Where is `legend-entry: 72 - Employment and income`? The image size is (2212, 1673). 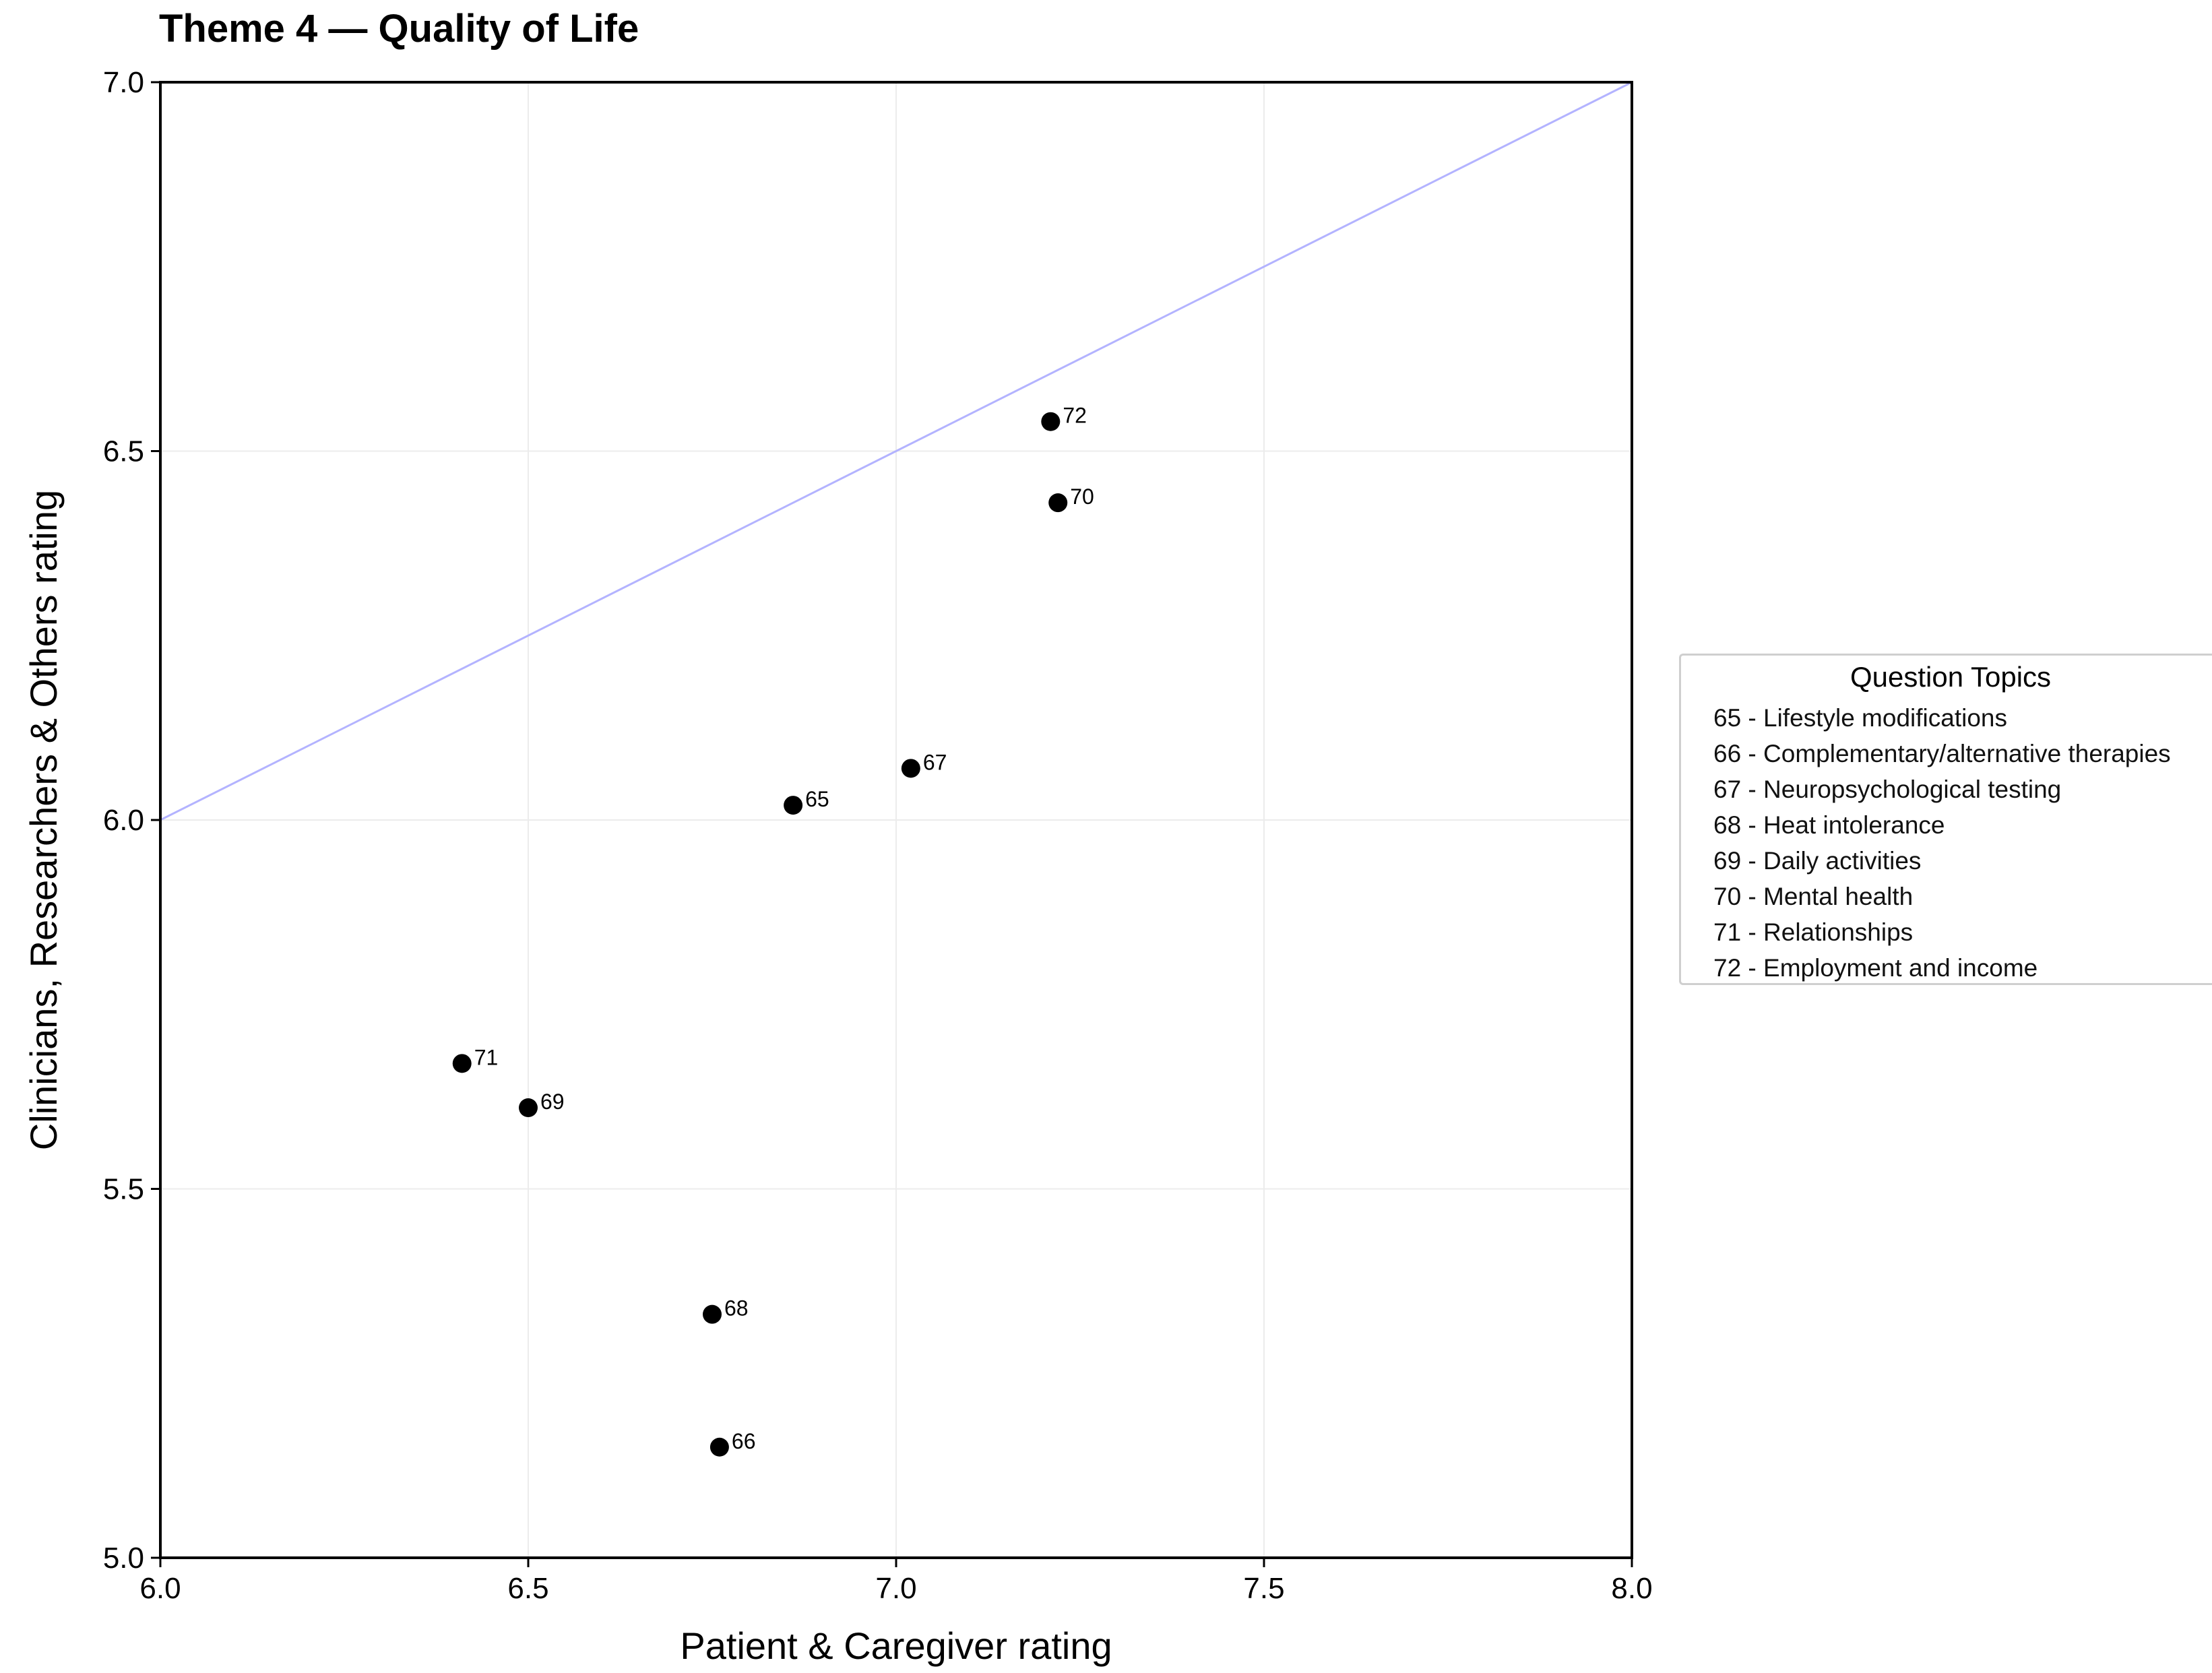
legend-entry: 72 - Employment and income is located at coordinates (1875, 968).